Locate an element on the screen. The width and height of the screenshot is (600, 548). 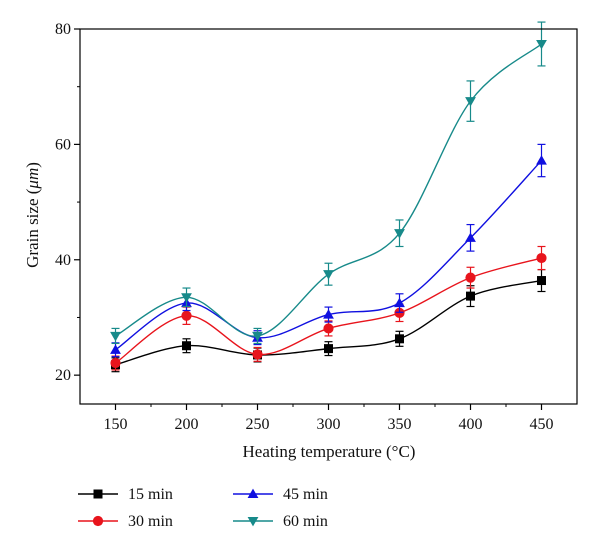
y-tick-label: 80 is located at coordinates (63, 29).